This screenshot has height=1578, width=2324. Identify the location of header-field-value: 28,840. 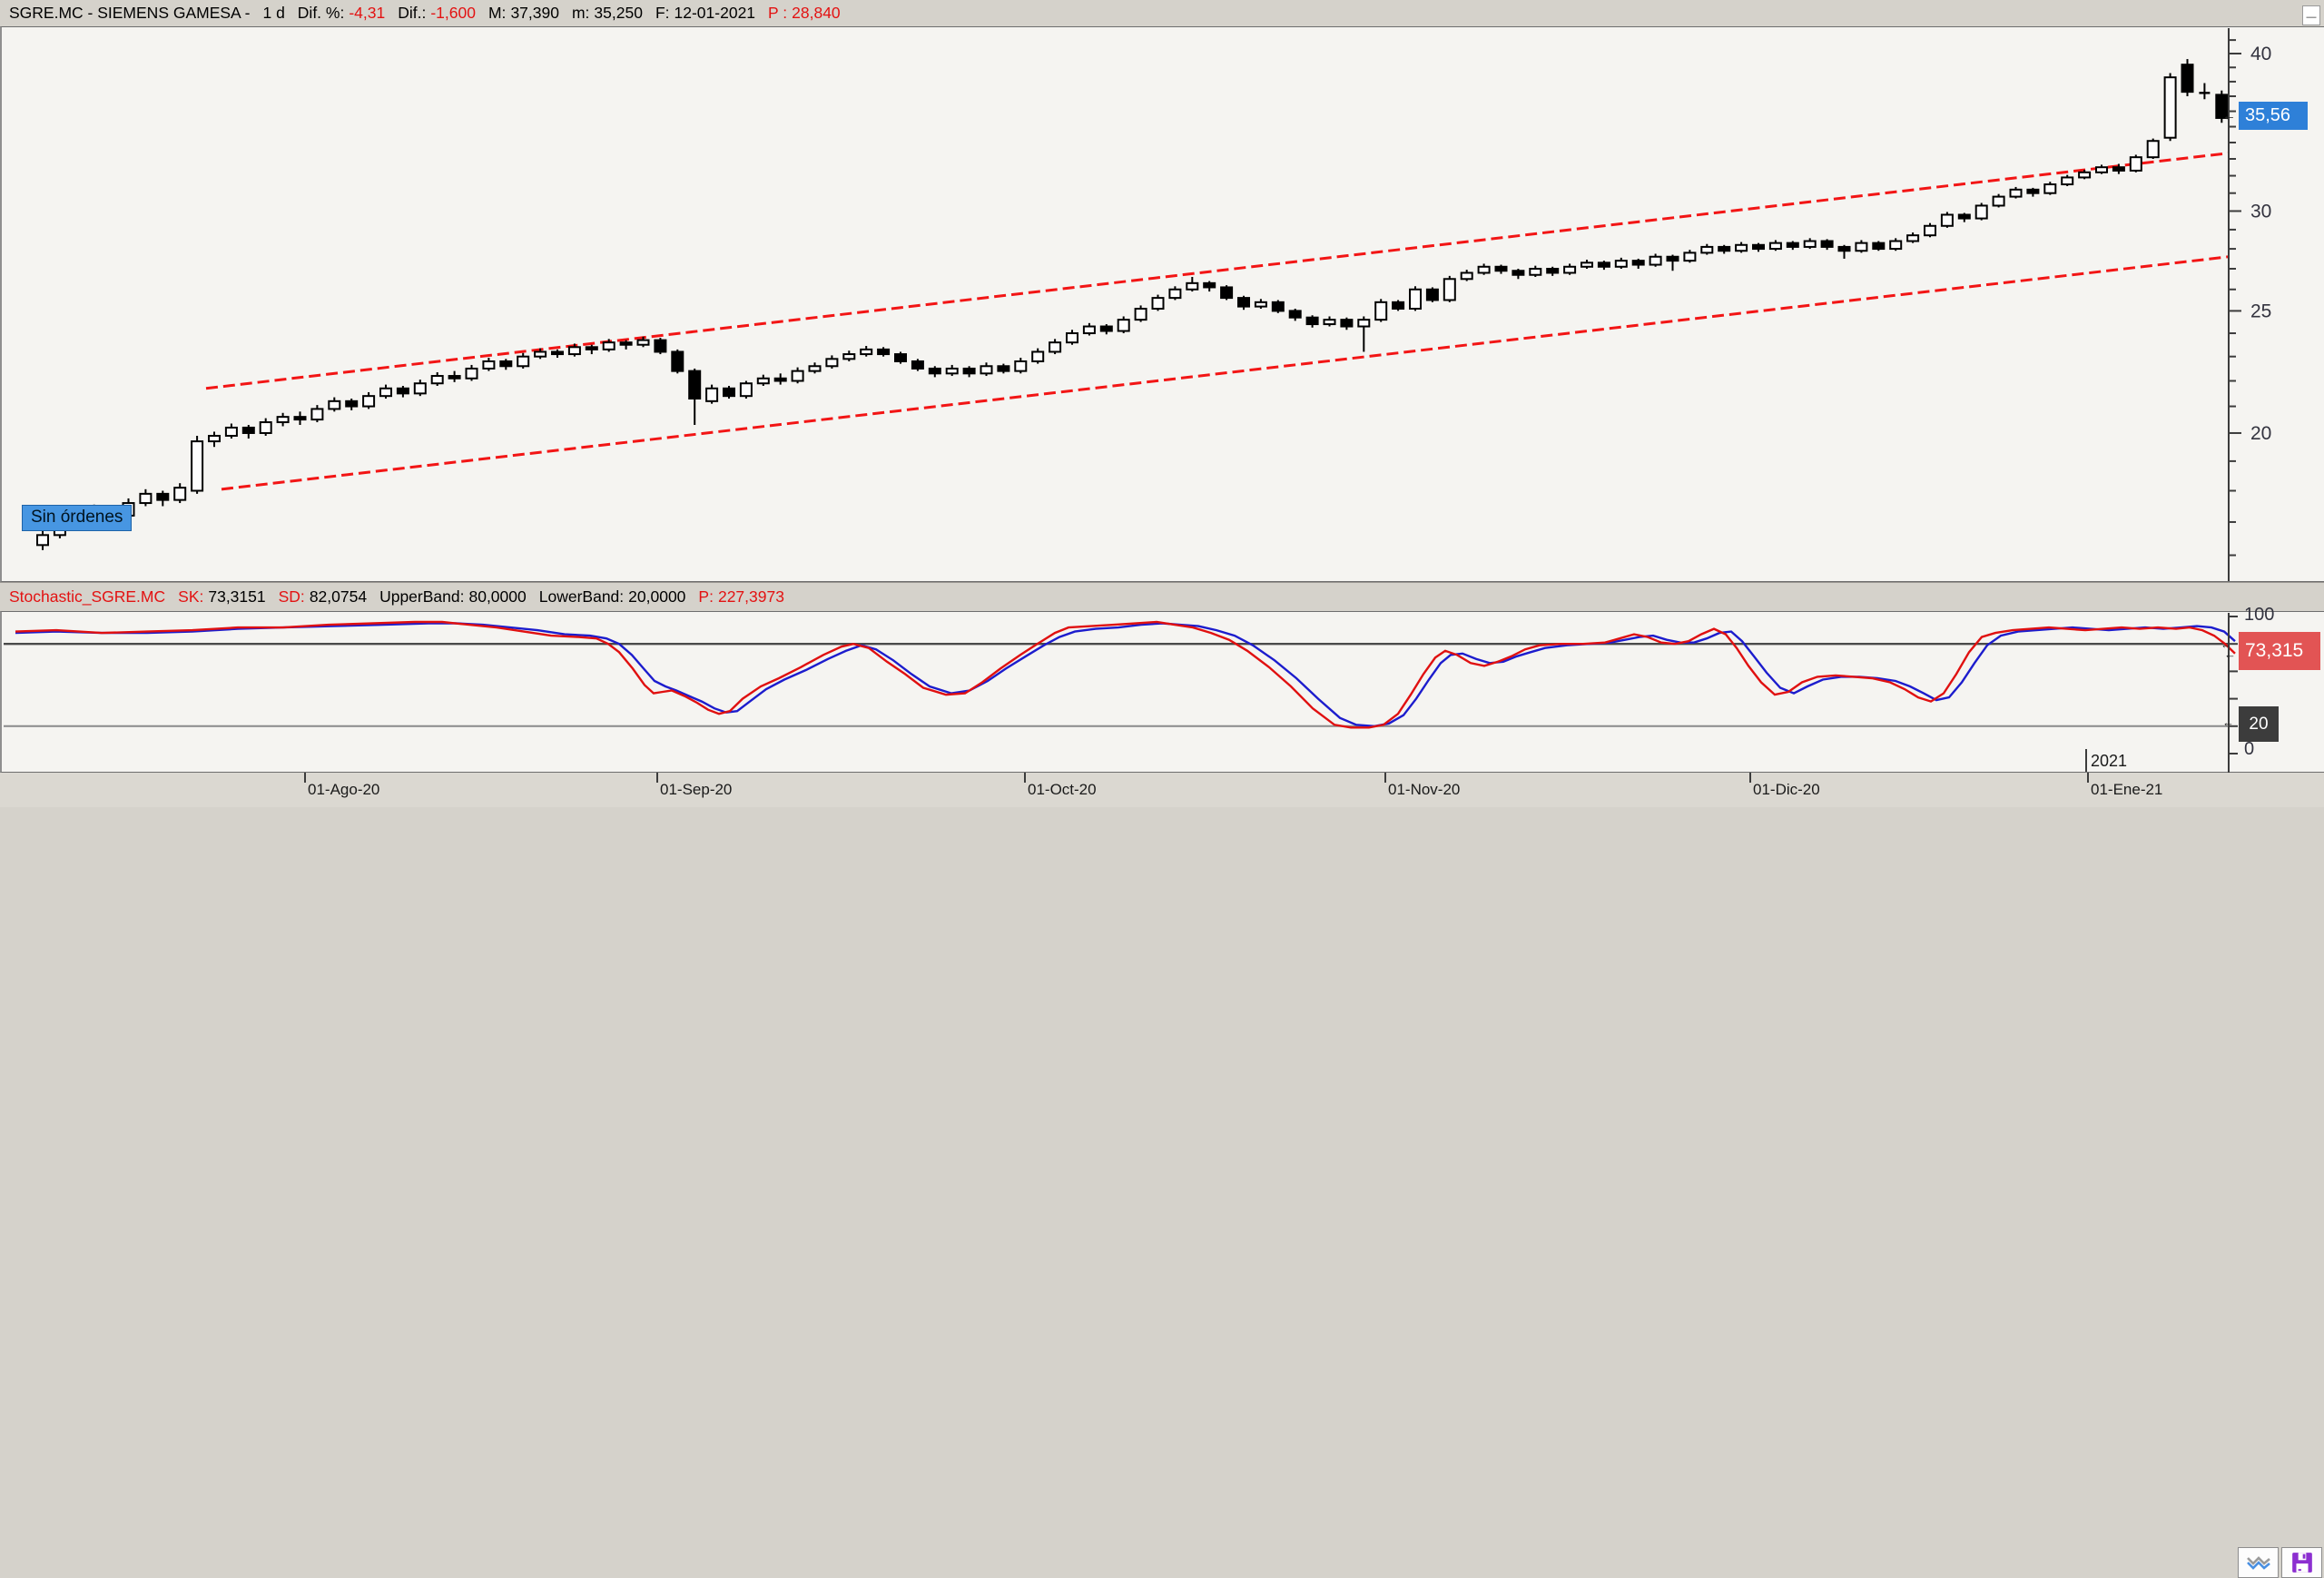
(816, 13).